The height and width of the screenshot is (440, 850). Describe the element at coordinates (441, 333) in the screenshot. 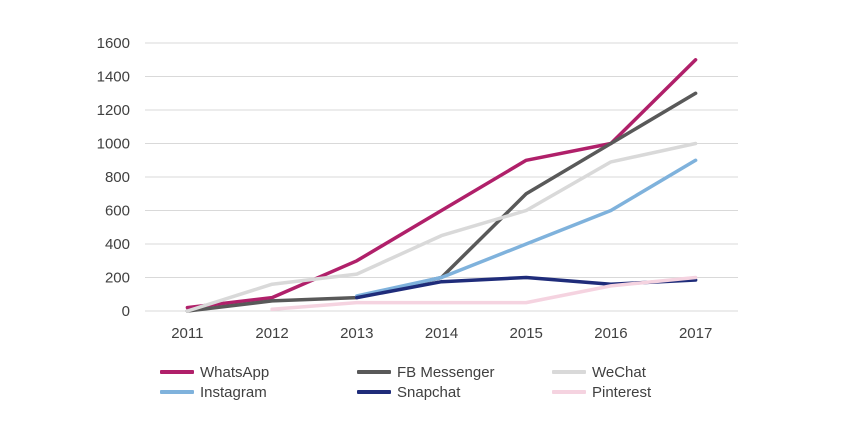

I see `x-tick-label: 2014` at that location.